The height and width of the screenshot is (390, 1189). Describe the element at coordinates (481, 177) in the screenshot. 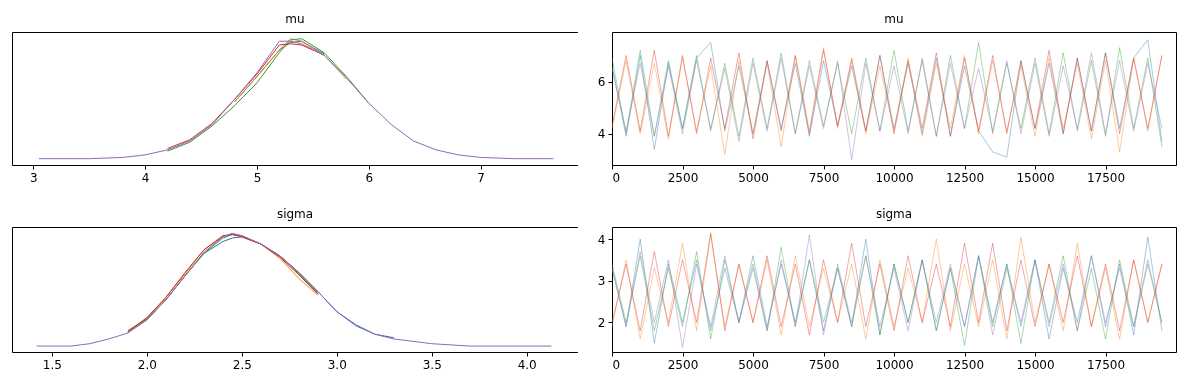

I see `x-tick-label: 7` at that location.